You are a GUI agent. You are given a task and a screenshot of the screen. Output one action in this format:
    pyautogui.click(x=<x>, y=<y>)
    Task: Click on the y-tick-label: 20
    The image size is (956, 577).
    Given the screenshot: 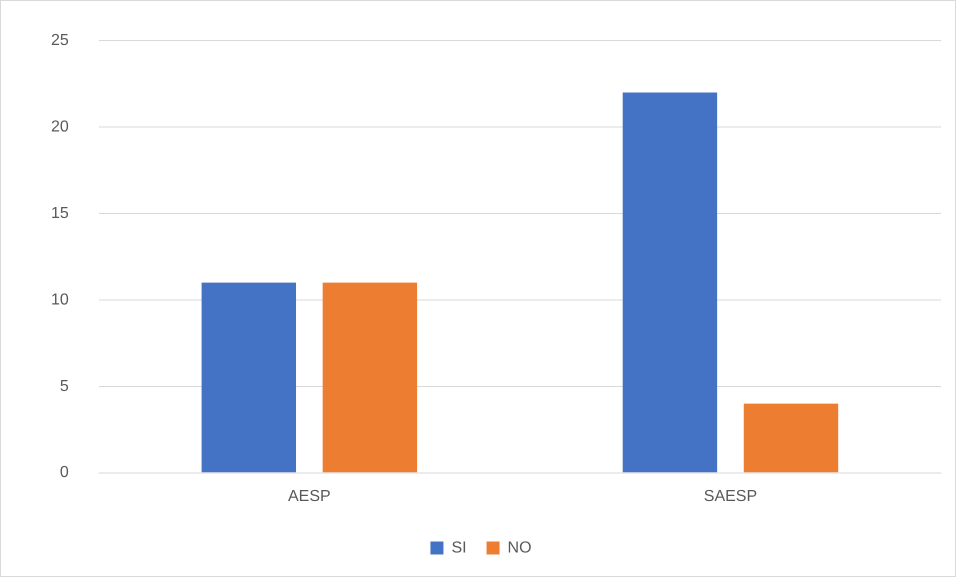 What is the action you would take?
    pyautogui.click(x=60, y=127)
    